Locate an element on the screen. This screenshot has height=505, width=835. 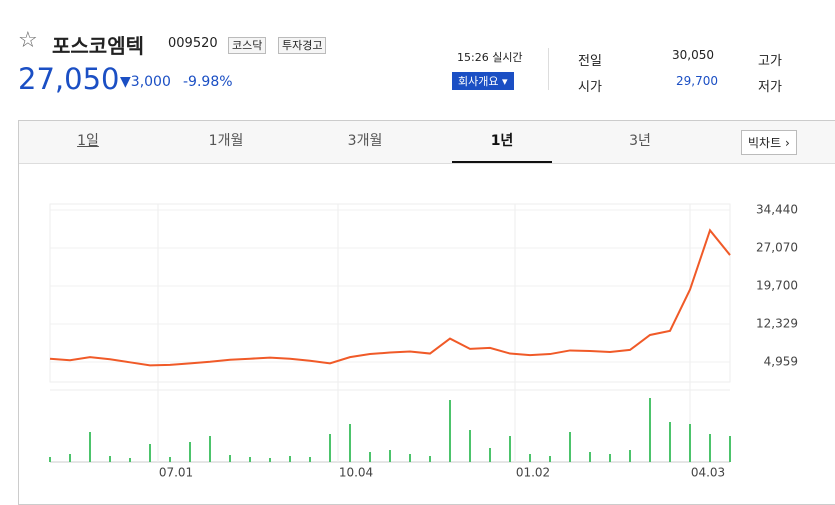
stock-name: 포스코엠텍 is located at coordinates (98, 46).